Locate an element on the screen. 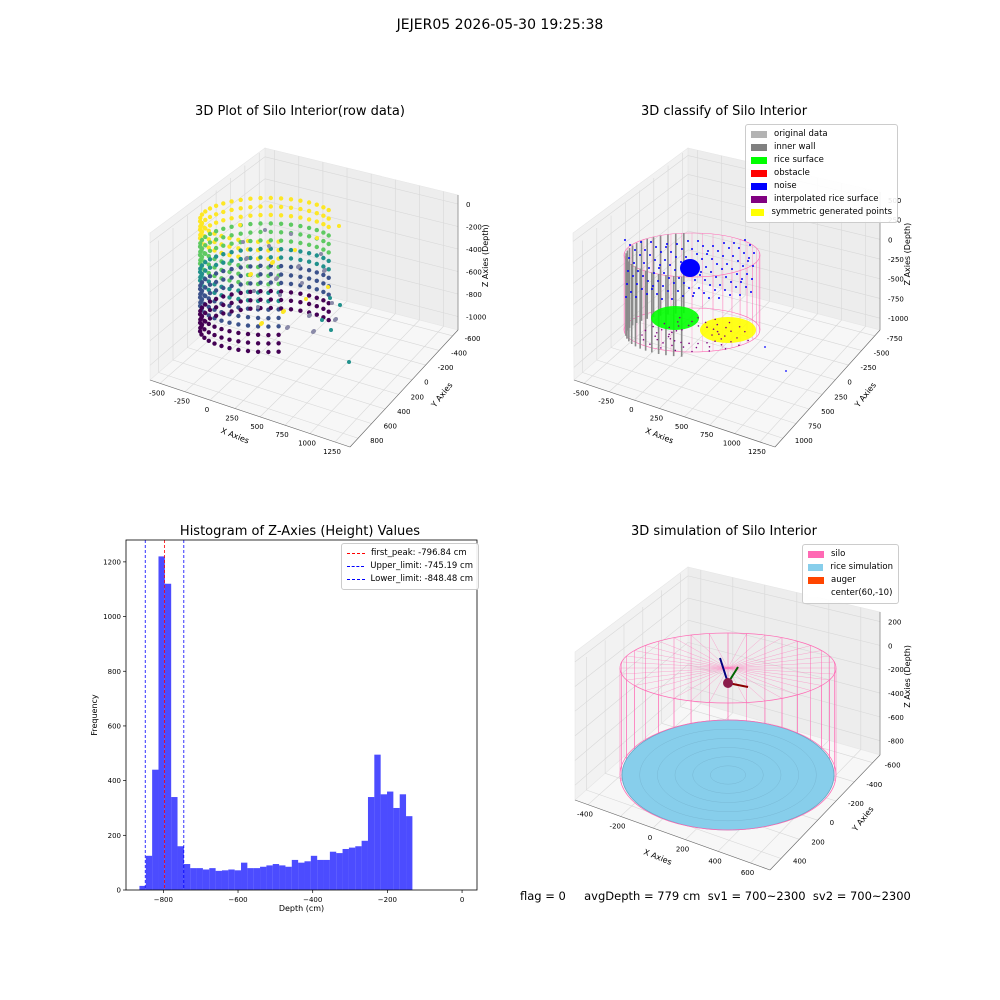  rice-mesh-ring is located at coordinates (728, 775).